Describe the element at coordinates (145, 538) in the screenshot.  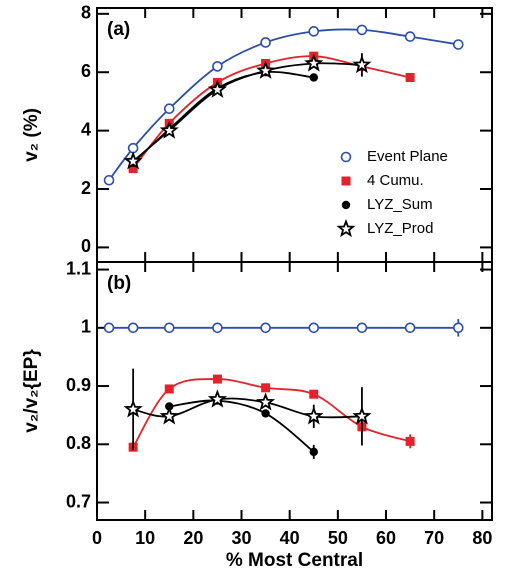
I see `x-tick-label: 10` at that location.